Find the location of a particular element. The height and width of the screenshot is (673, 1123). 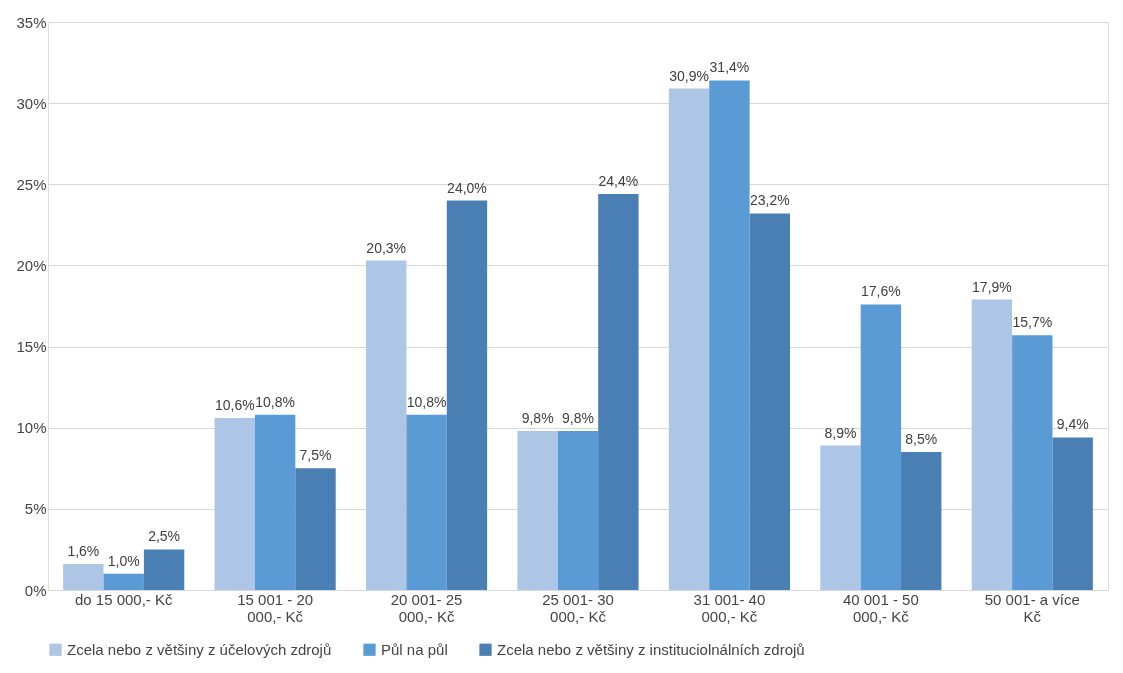

data-label: 17,6% is located at coordinates (881, 291).